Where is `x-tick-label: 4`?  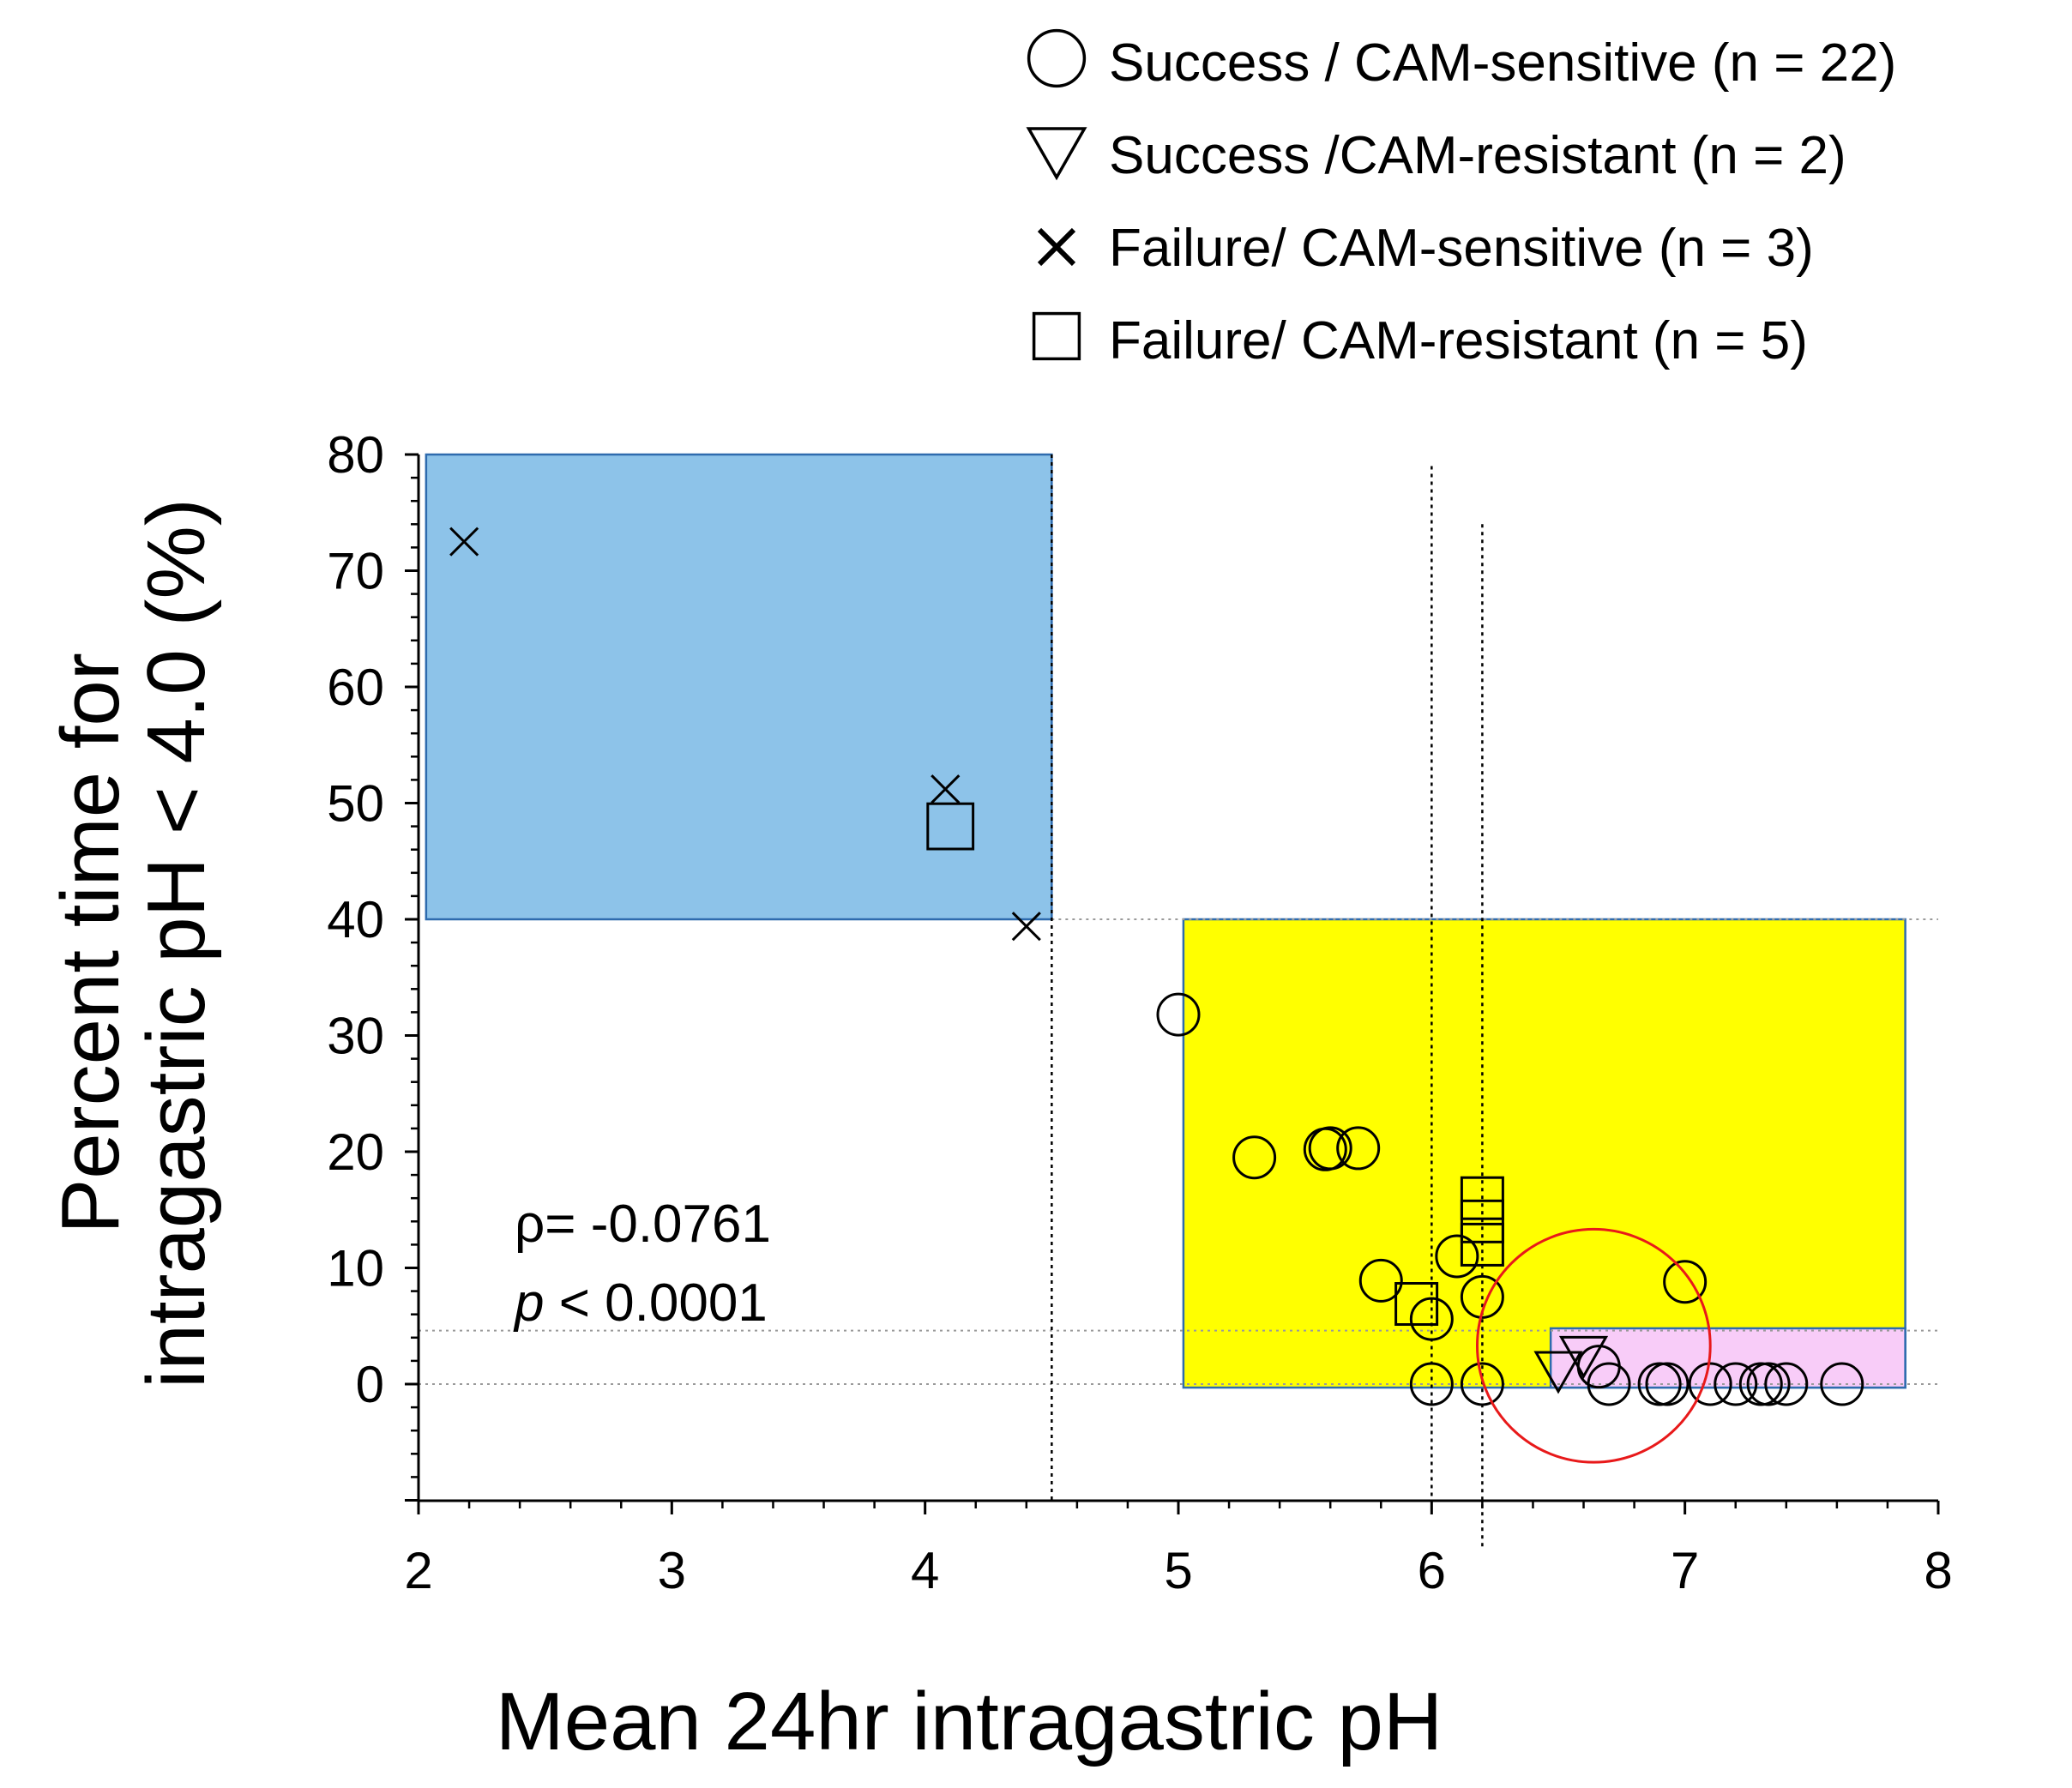 x-tick-label: 4 is located at coordinates (925, 1570).